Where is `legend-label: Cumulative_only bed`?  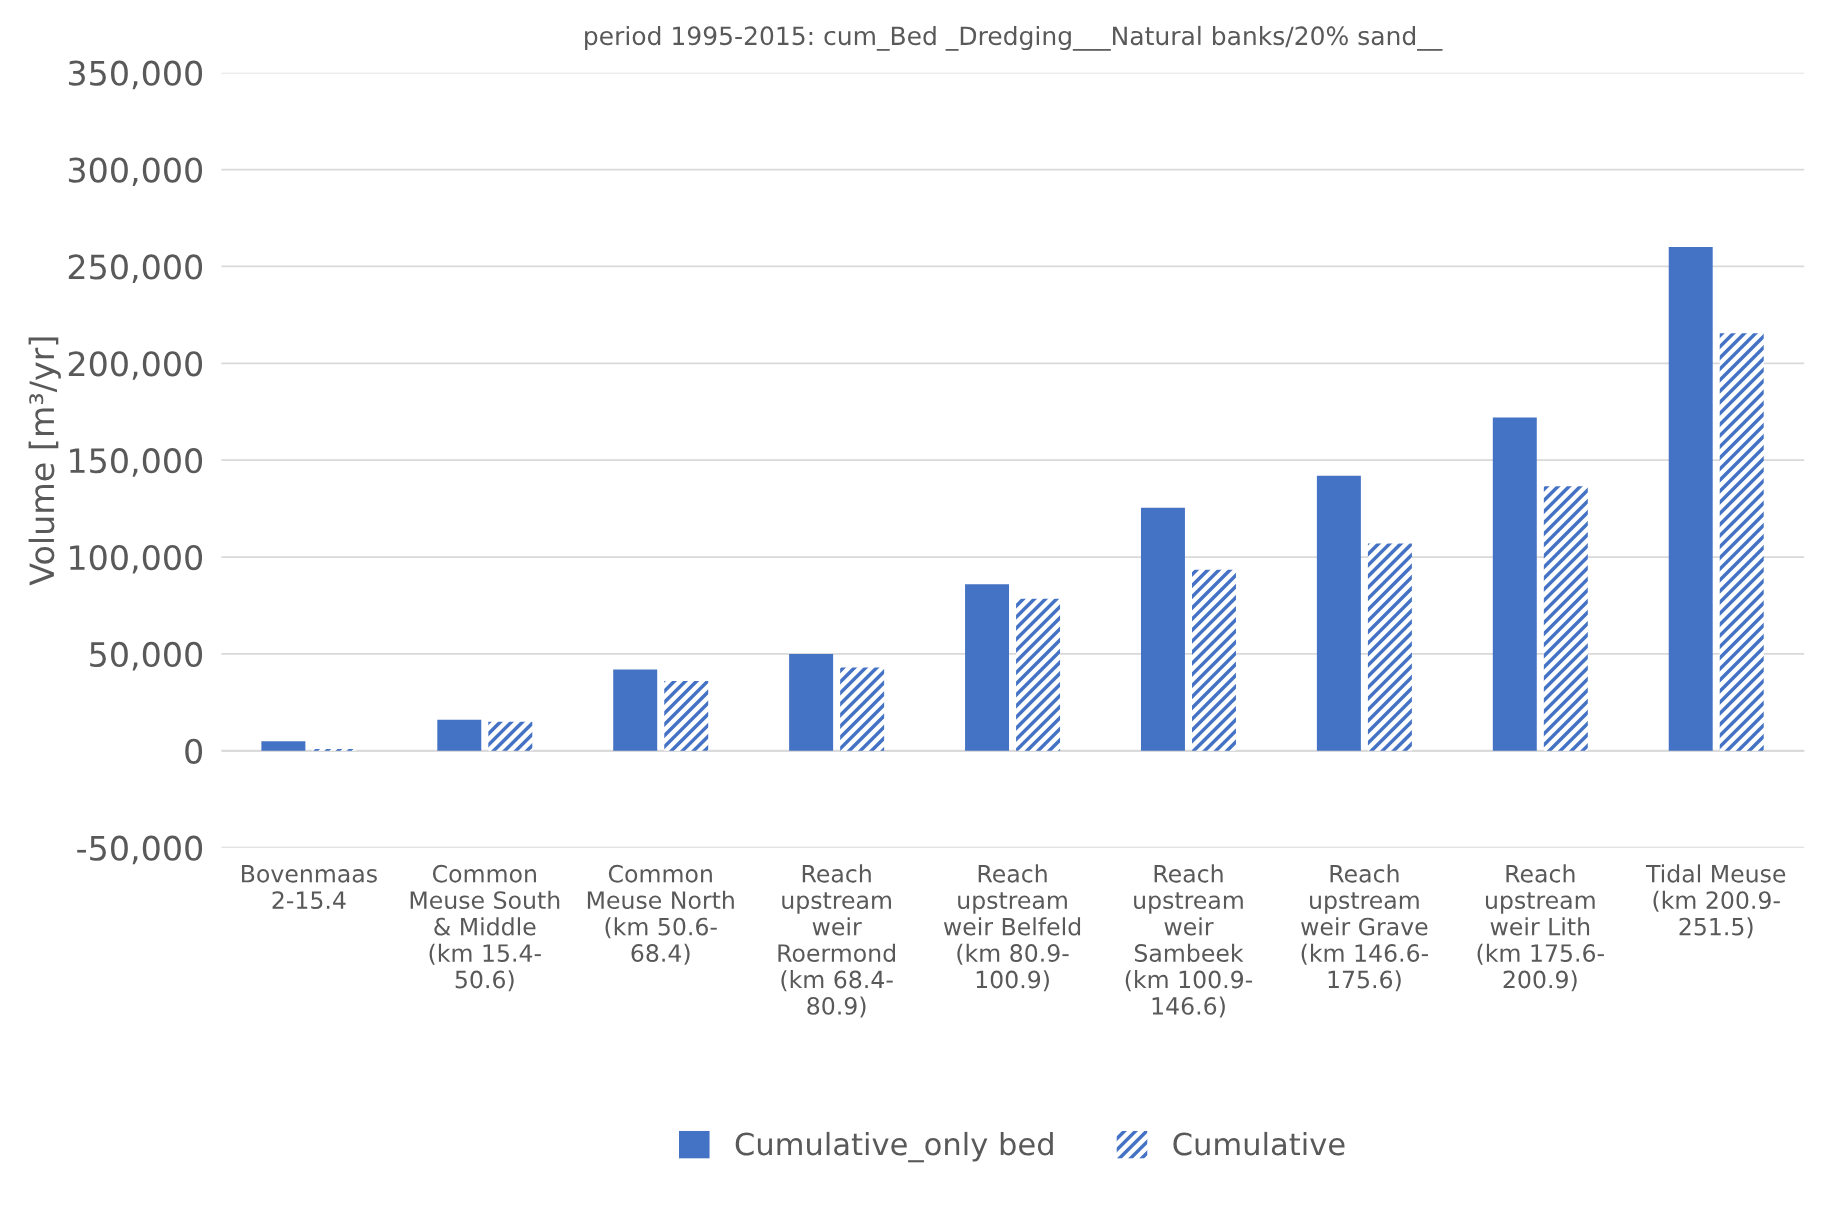
legend-label: Cumulative_only bed is located at coordinates (894, 1147).